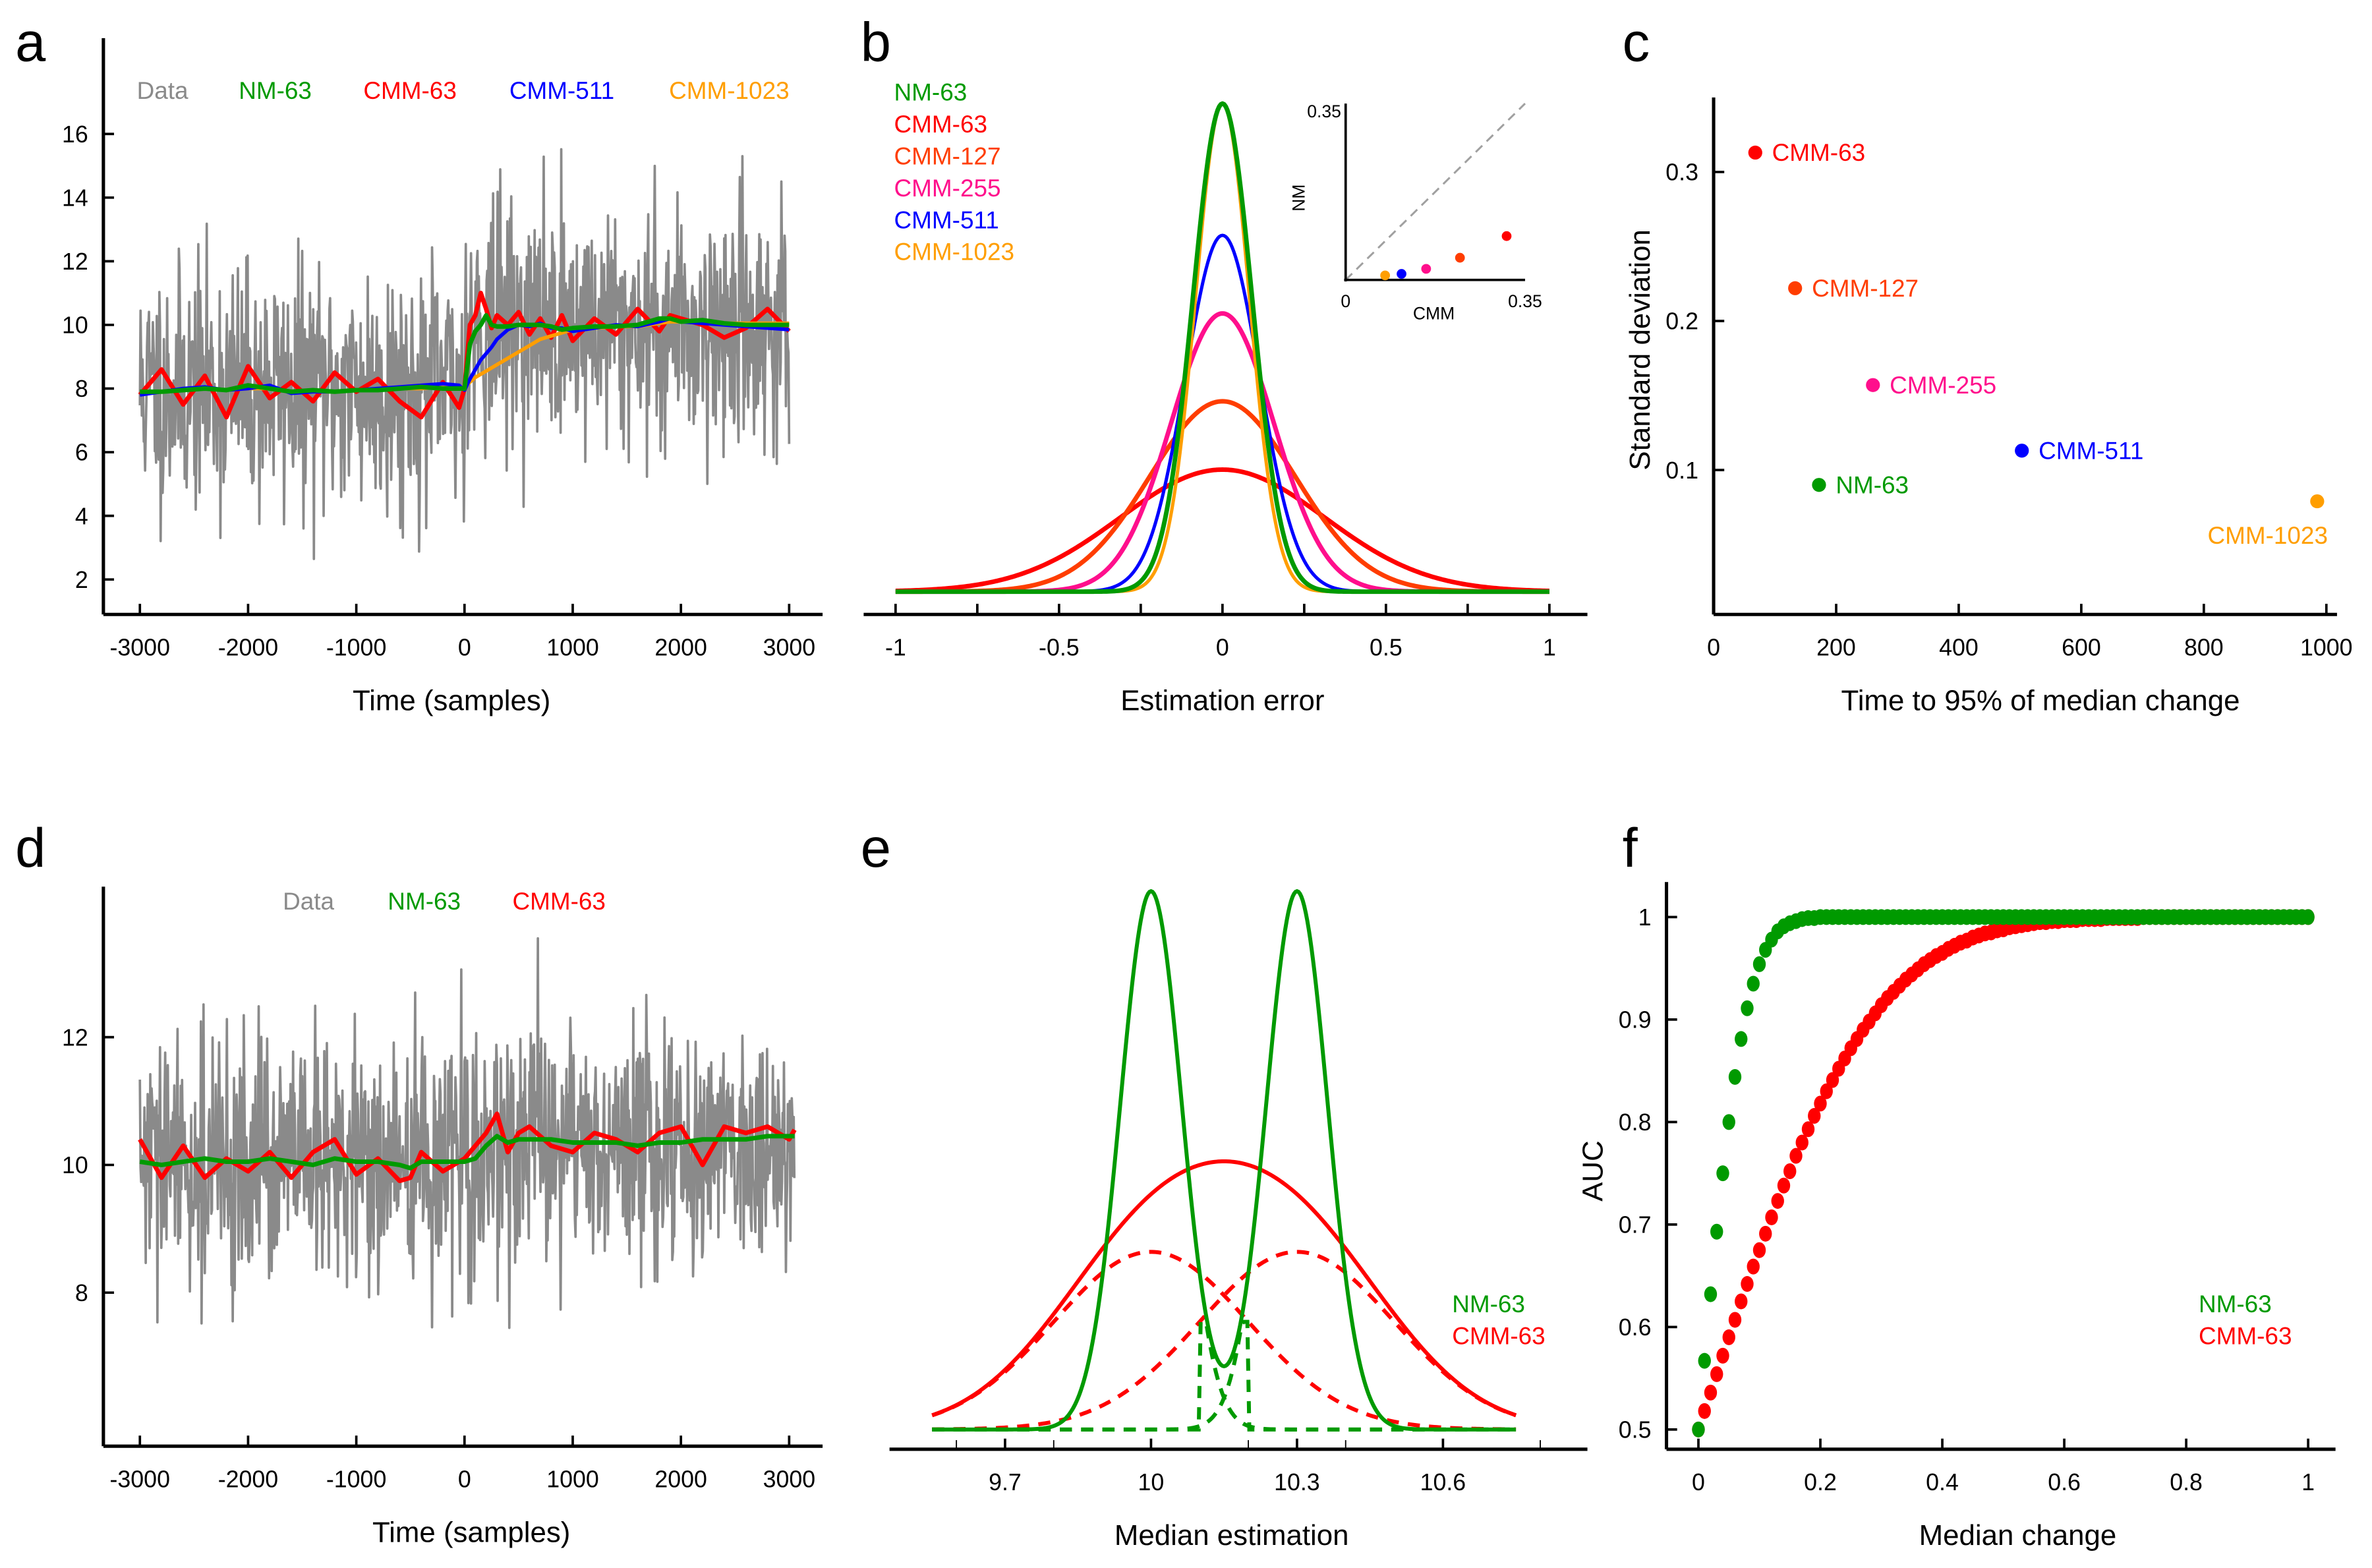  I want to click on point-label-cmm-511: CMM-511, so click(2091, 450).